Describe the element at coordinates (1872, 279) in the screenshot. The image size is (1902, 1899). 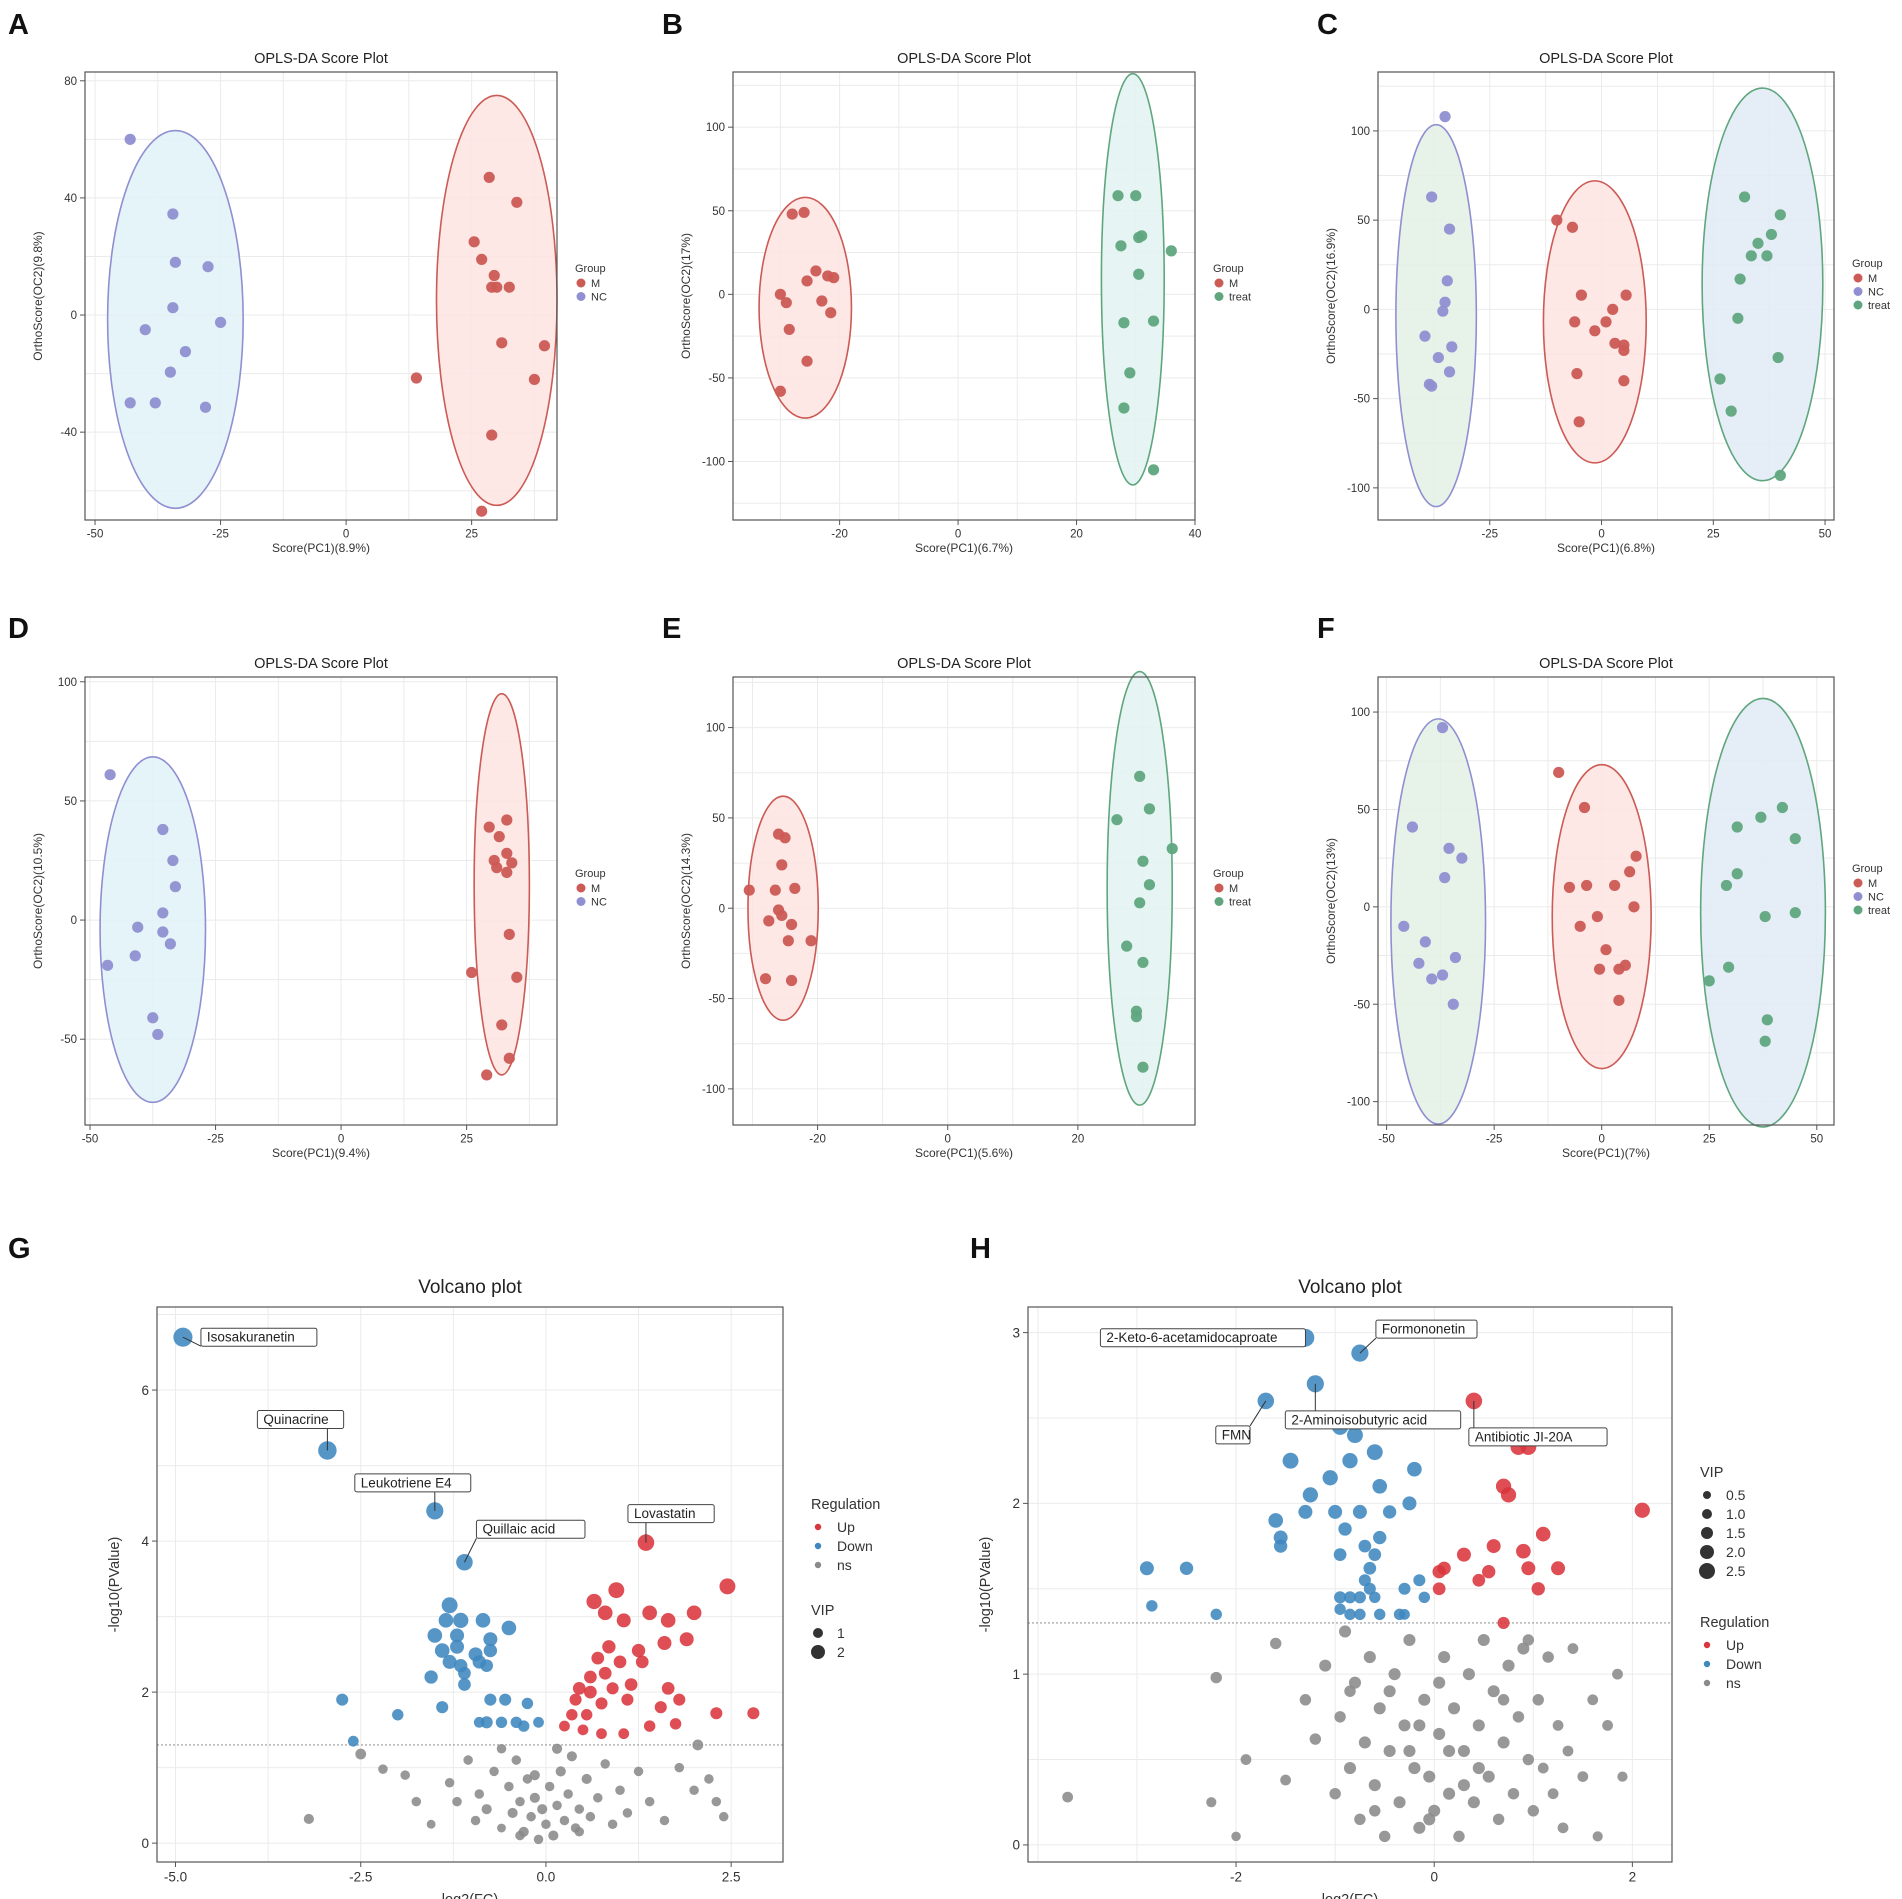
I see `legend-label-m: M` at that location.